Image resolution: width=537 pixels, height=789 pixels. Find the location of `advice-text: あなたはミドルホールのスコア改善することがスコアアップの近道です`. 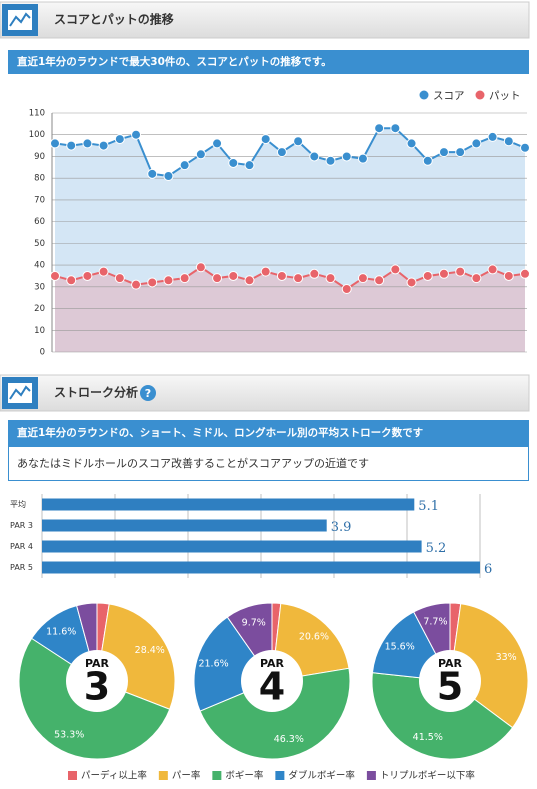

advice-text: あなたはミドルホールのスコア改善することがスコアアップの近道です is located at coordinates (193, 463).